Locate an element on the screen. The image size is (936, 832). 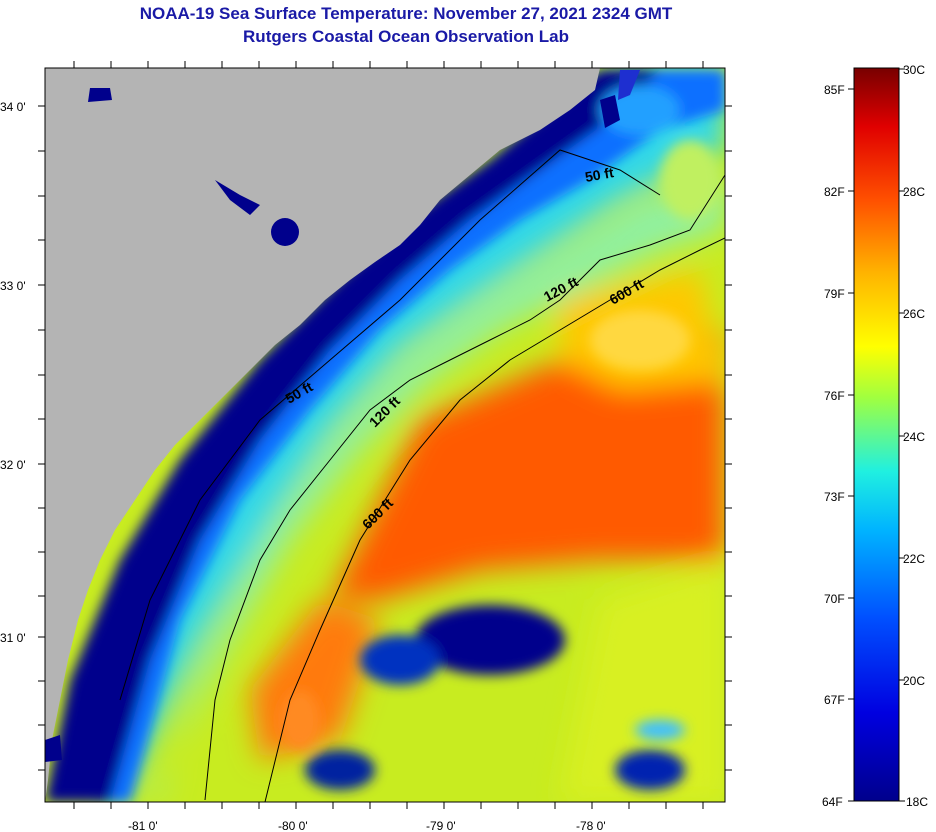
colorbar-f-67: 67F is located at coordinates (834, 700).